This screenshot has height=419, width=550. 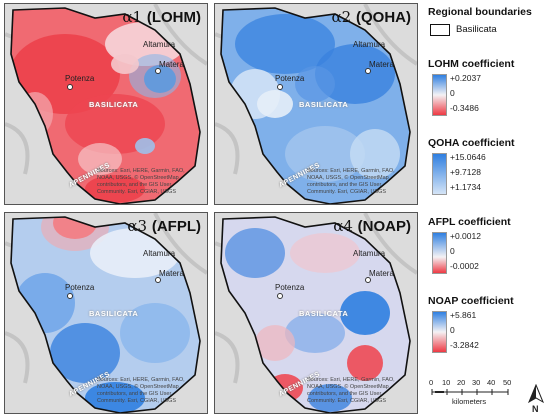 I want to click on legend-qoha-max: +15.0646, so click(x=468, y=157).